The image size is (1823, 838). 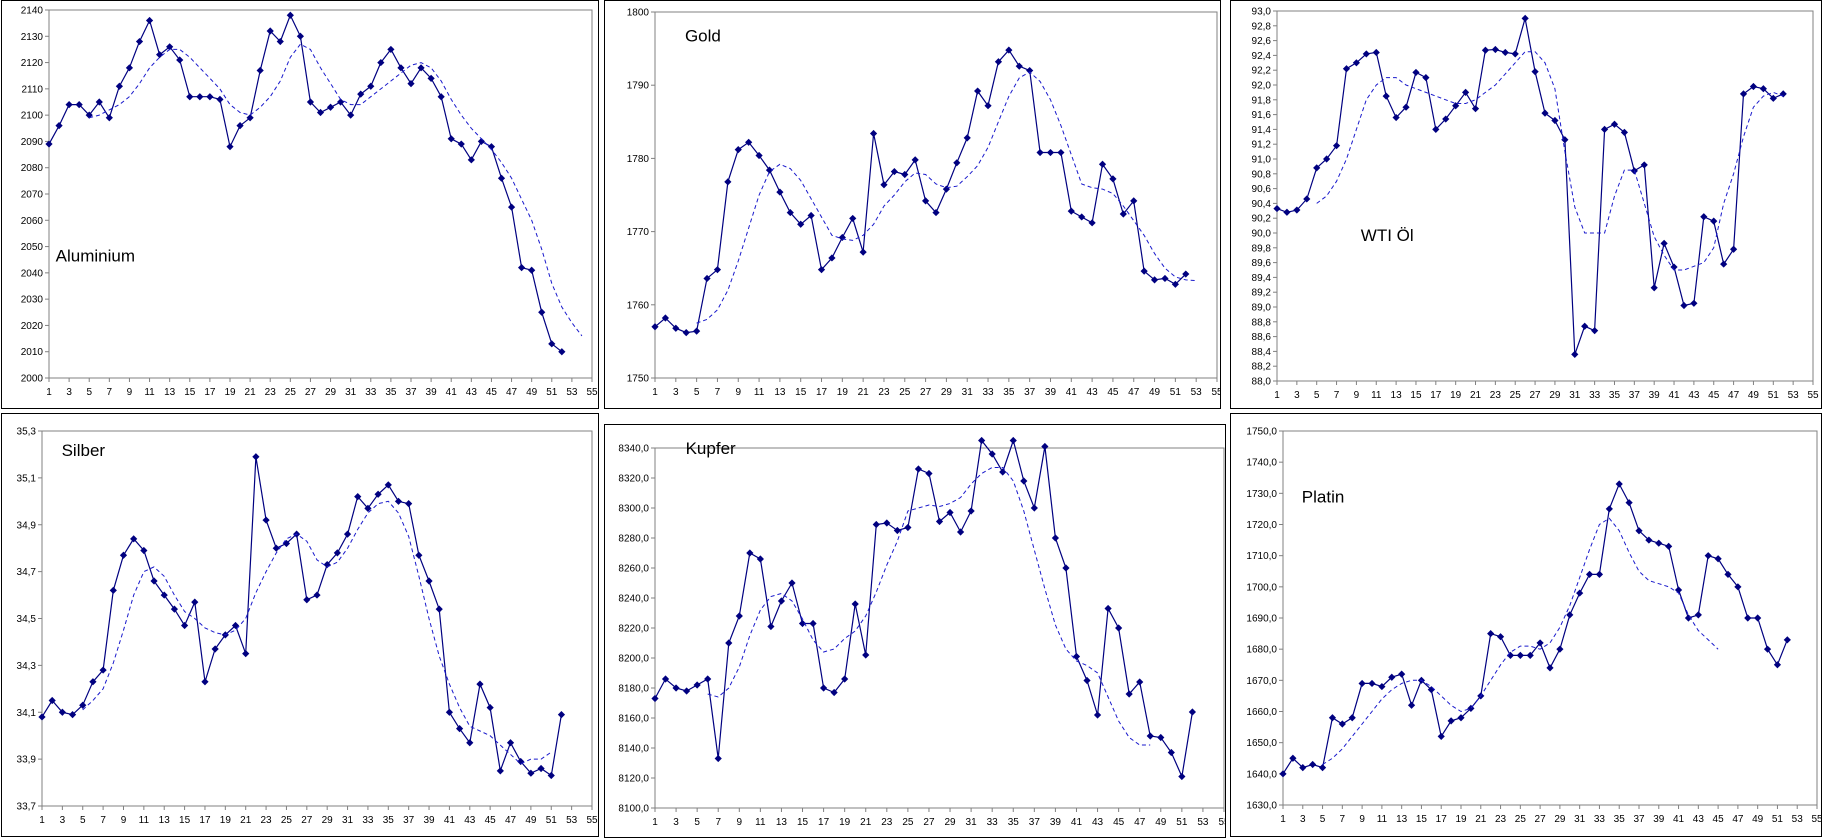 What do you see at coordinates (884, 392) in the screenshot?
I see `x-tick-label: 23` at bounding box center [884, 392].